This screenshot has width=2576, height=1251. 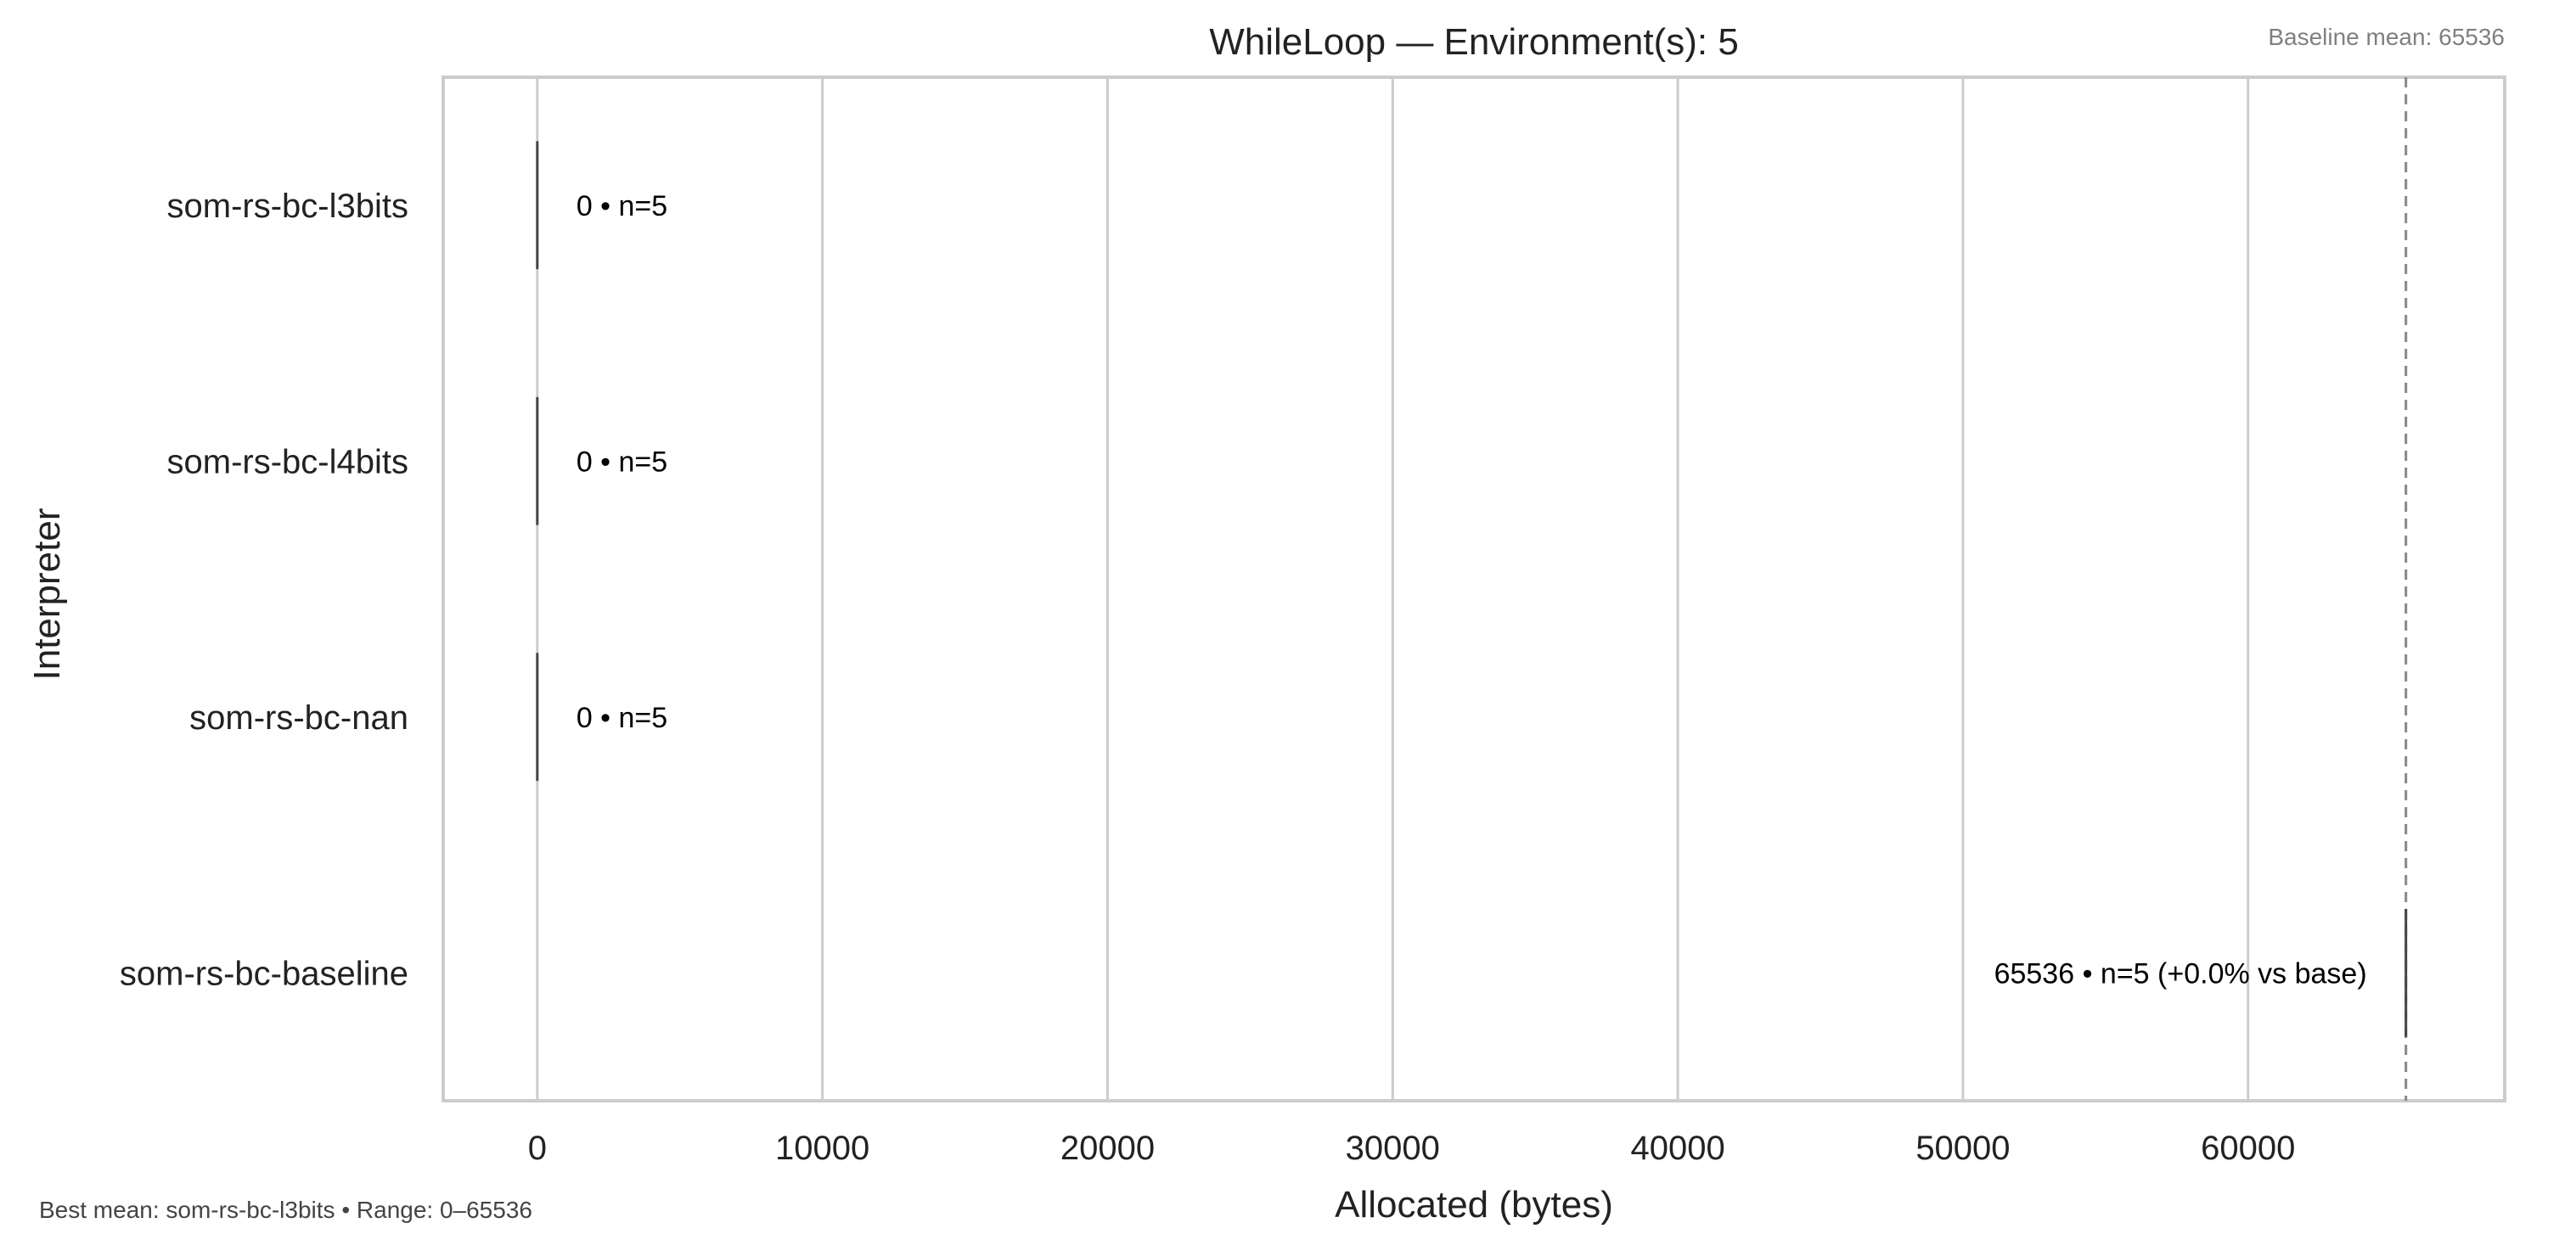 What do you see at coordinates (2386, 37) in the screenshot?
I see `baseline-note: Baseline mean: 65536` at bounding box center [2386, 37].